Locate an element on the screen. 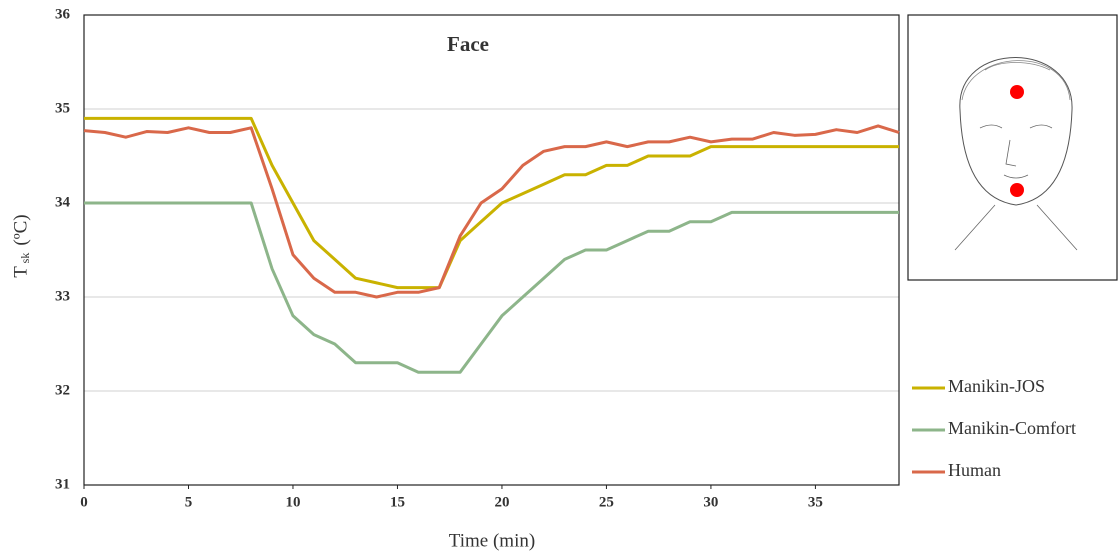  x-tick-label: 5 is located at coordinates (189, 502).